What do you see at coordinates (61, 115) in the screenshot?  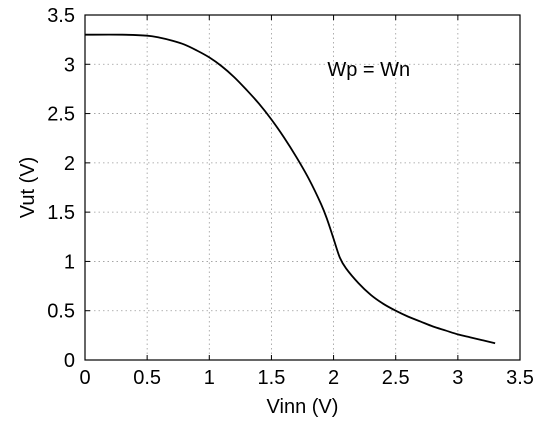 I see `y-tick-label: 2.5` at bounding box center [61, 115].